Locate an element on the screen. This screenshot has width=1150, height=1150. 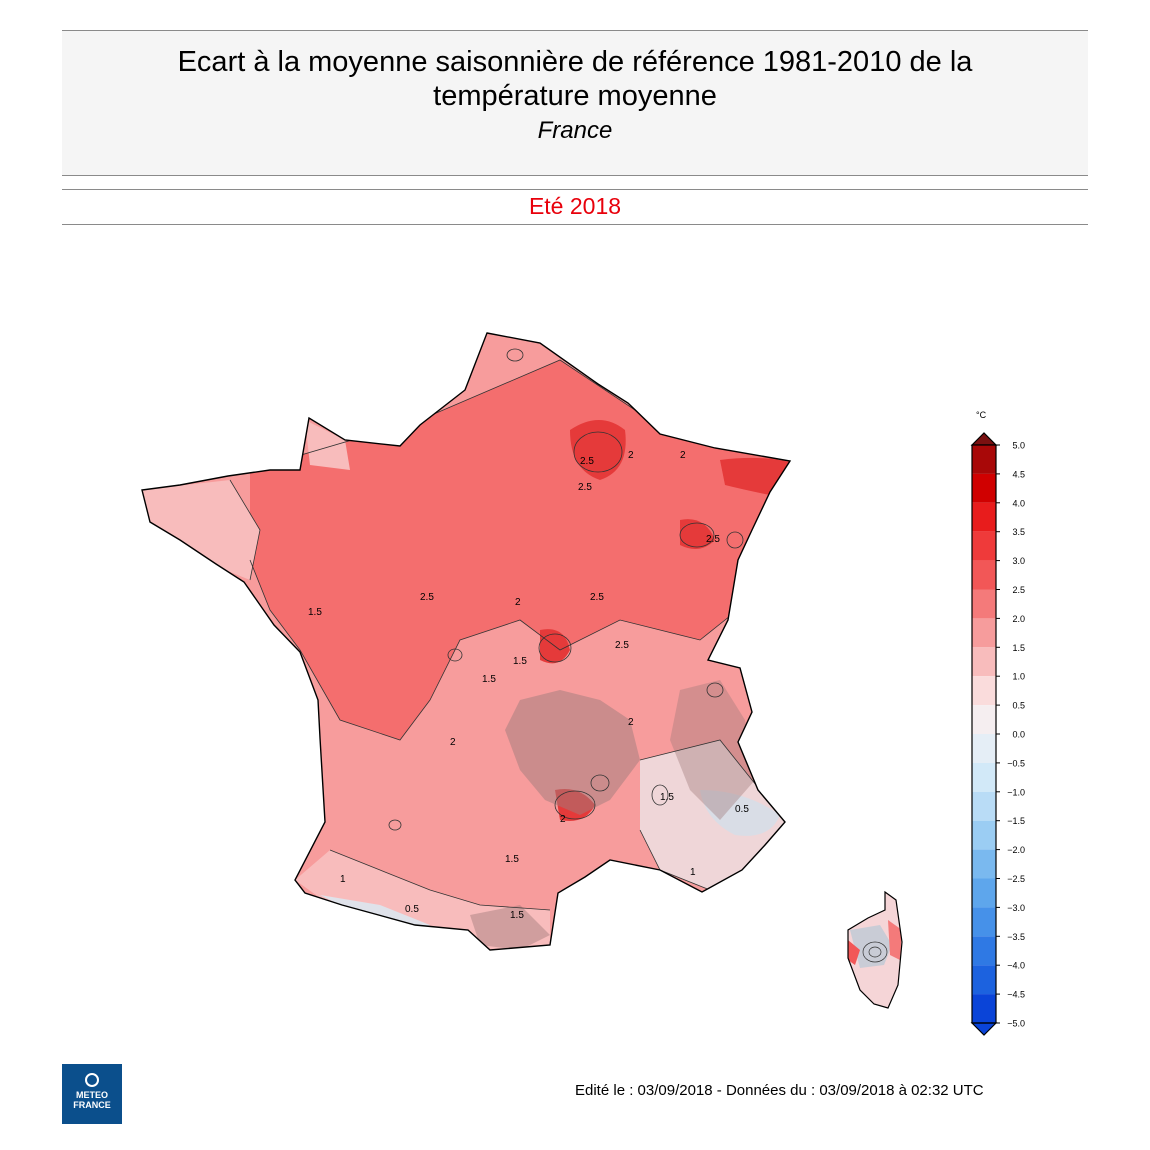
anomaly-zone-0-0-alpes-maritimes is located at coordinates (740, 813).